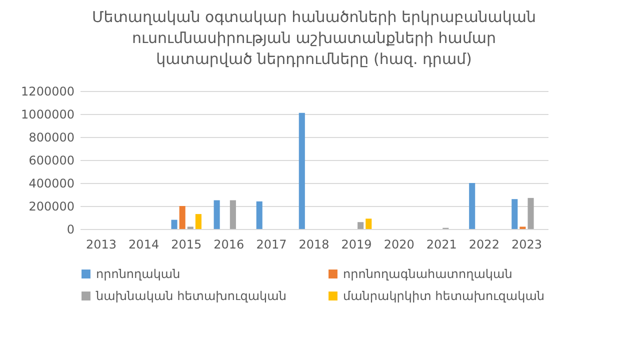 This screenshot has height=358, width=638. What do you see at coordinates (229, 245) in the screenshot?
I see `x-tick-label: 2016` at bounding box center [229, 245].